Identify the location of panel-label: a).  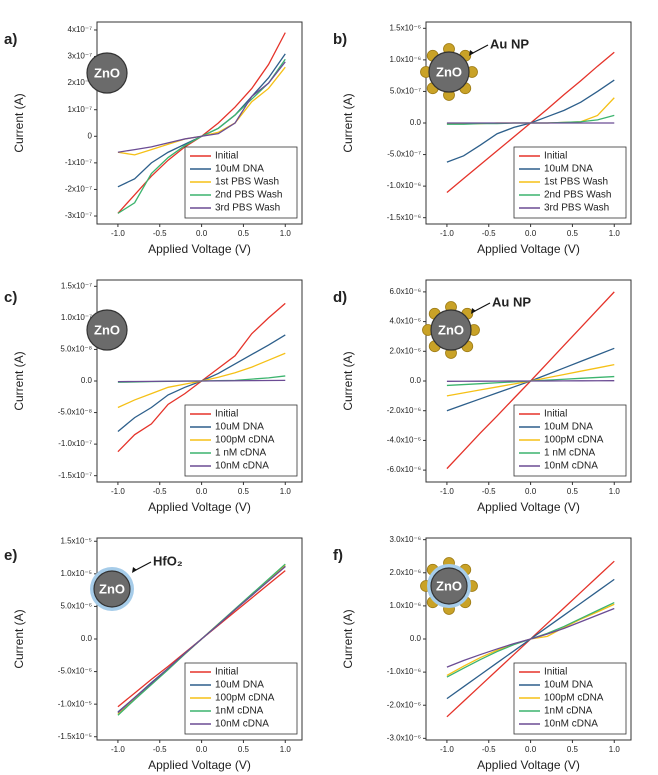
(10, 39).